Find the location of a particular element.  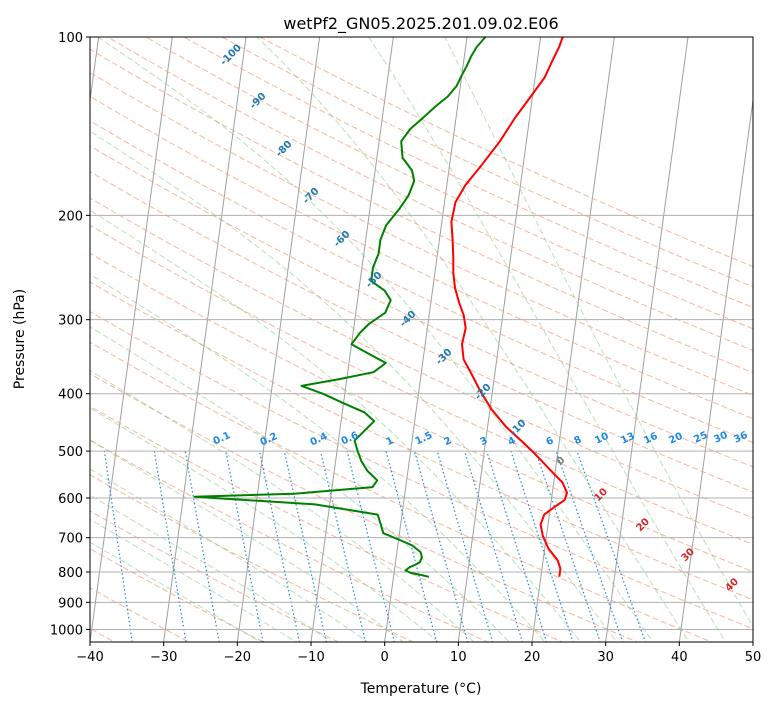

dry-adiabat-label: -60 is located at coordinates (342, 239).